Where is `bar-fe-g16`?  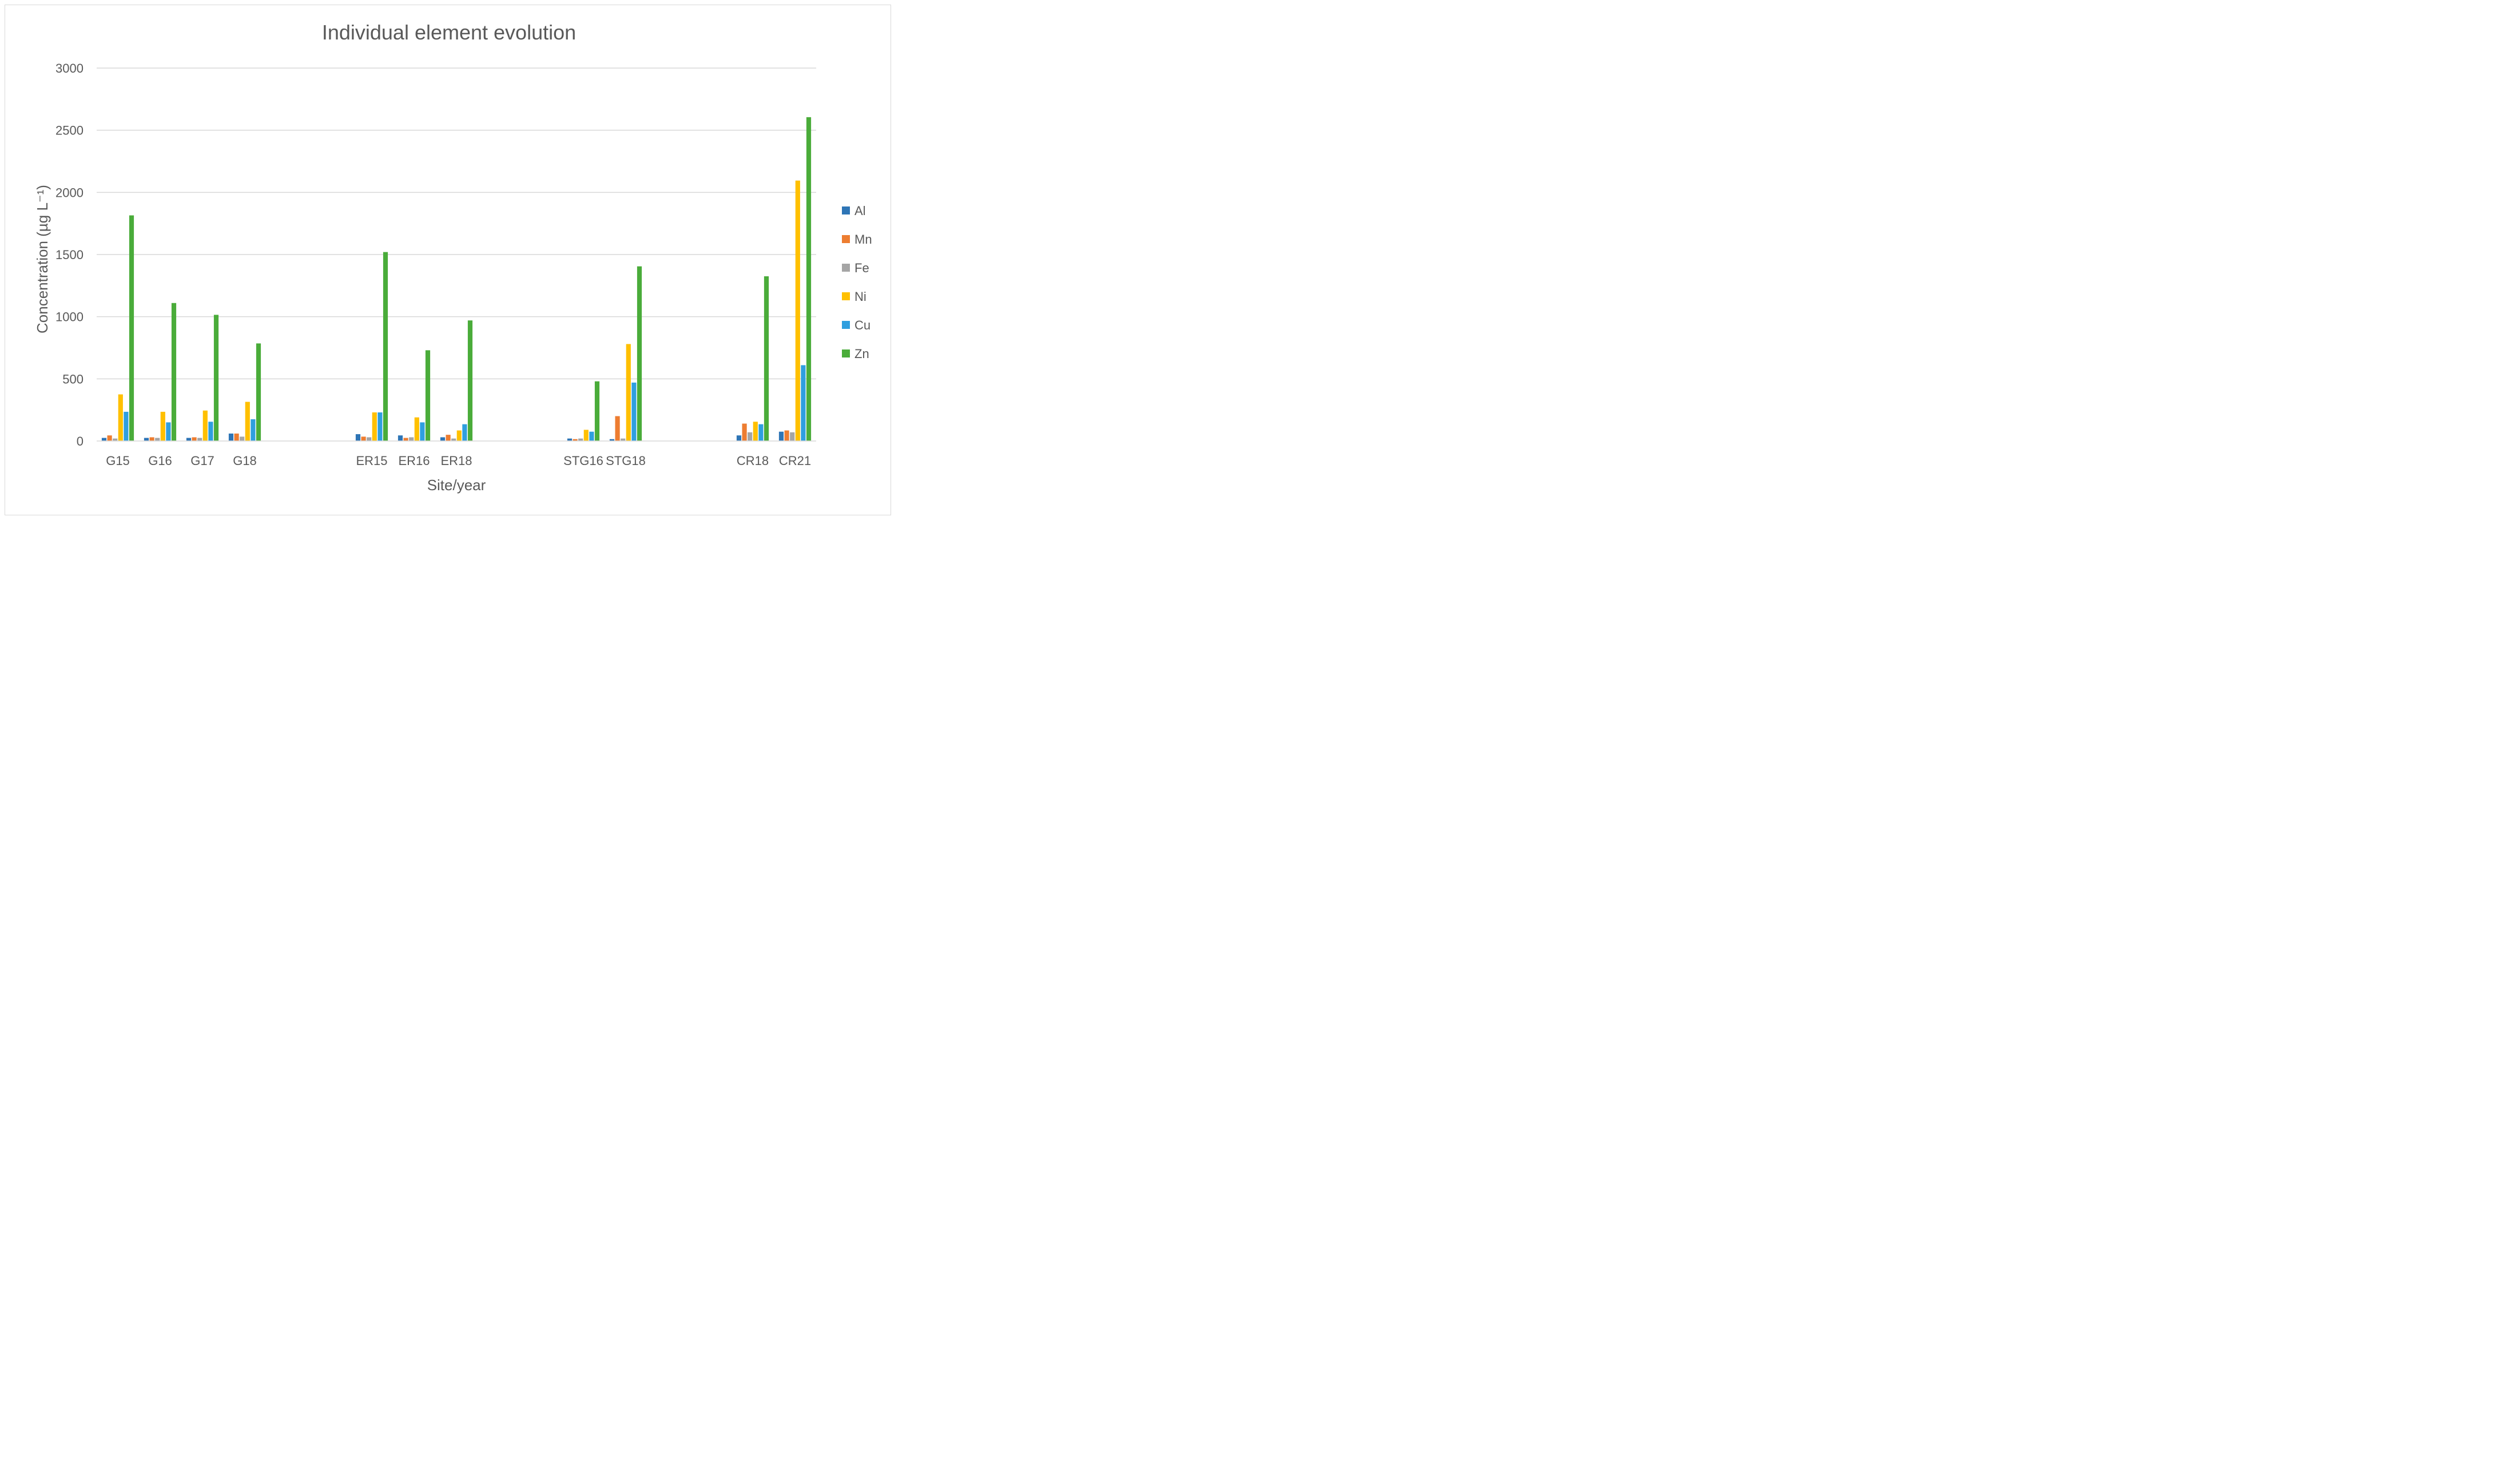
bar-fe-g16 is located at coordinates (157, 439).